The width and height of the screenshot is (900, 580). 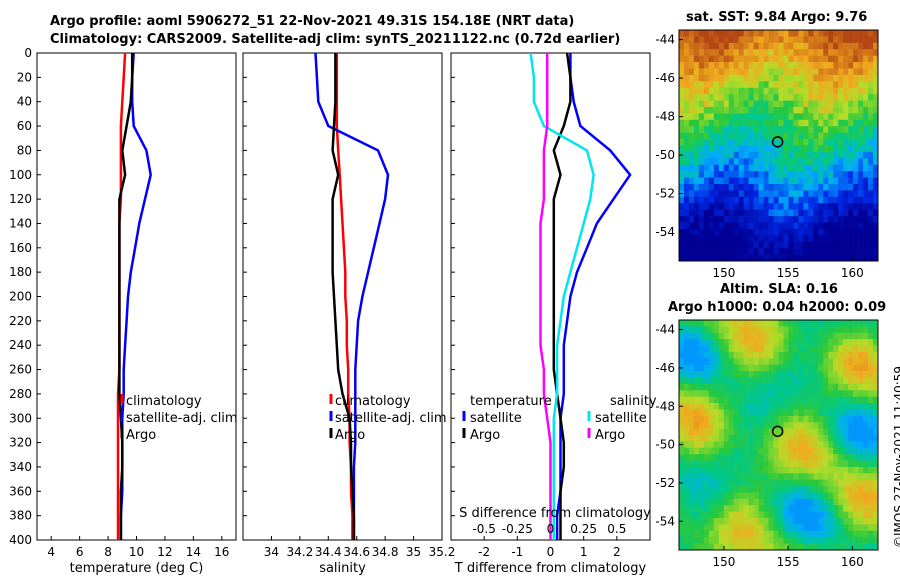 What do you see at coordinates (20, 394) in the screenshot?
I see `depth-tick-label: 280` at bounding box center [20, 394].